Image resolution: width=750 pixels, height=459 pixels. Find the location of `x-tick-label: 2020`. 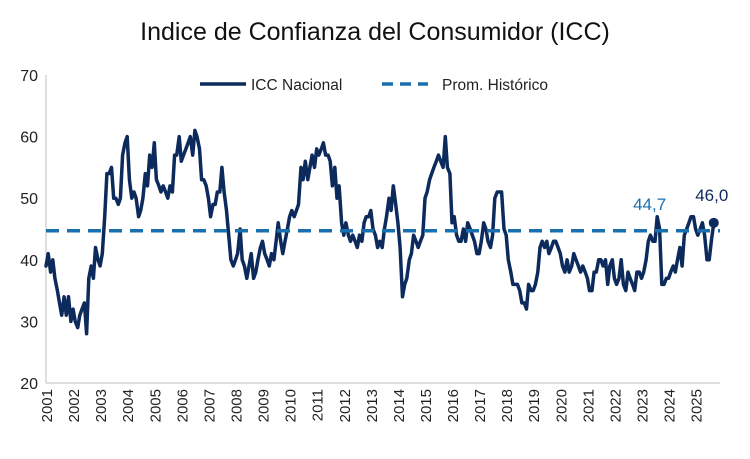

x-tick-label: 2020 is located at coordinates (561, 405).